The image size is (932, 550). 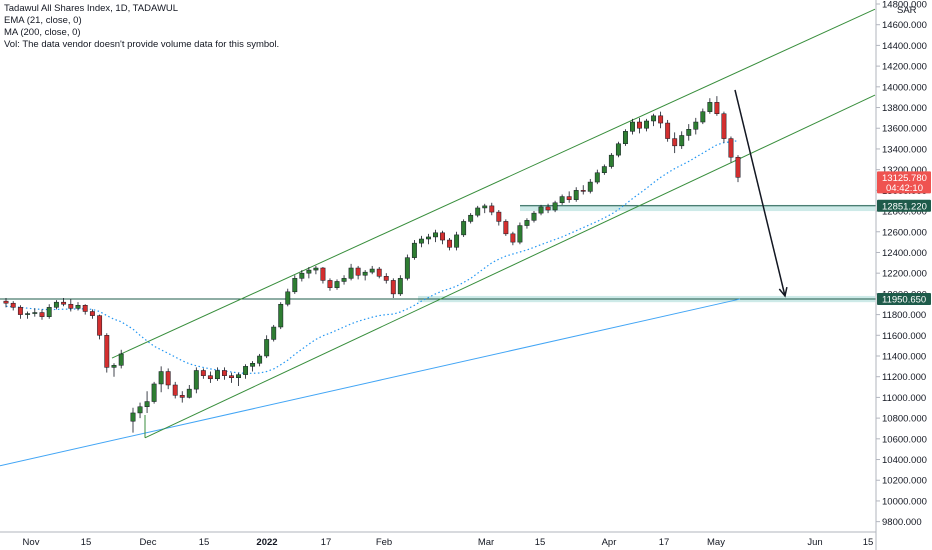 What do you see at coordinates (904, 108) in the screenshot?
I see `price-tick-label: 13800.000` at bounding box center [904, 108].